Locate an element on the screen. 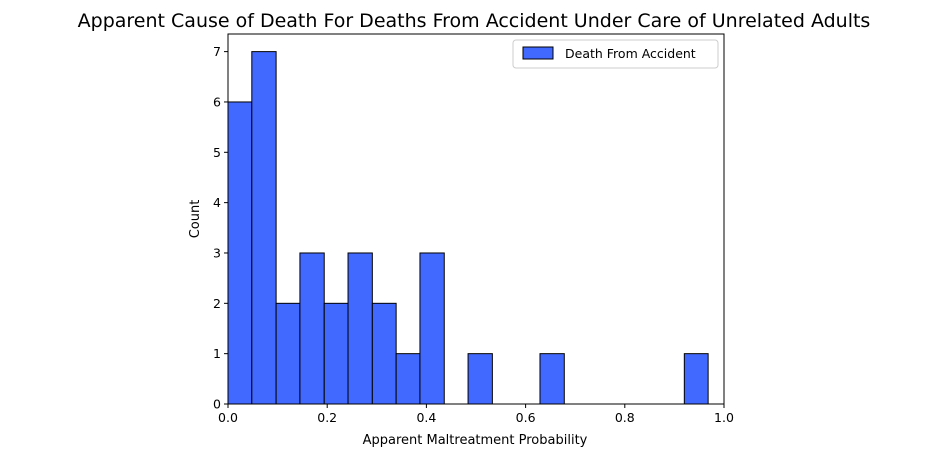 The width and height of the screenshot is (949, 457). x-tick-label: 0.4 is located at coordinates (426, 417).